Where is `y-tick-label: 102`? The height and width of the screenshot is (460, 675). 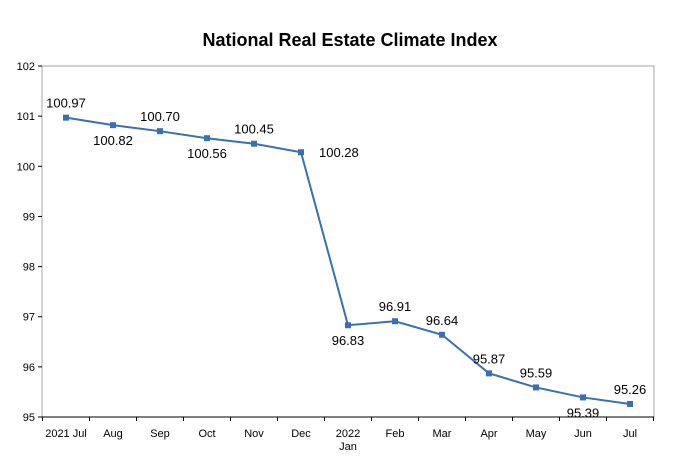
y-tick-label: 102 is located at coordinates (26, 67).